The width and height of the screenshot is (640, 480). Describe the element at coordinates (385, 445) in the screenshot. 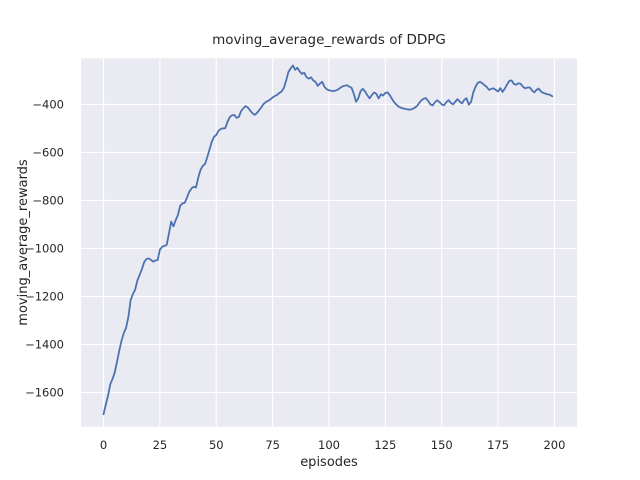

I see `x-tick-label: 125` at that location.